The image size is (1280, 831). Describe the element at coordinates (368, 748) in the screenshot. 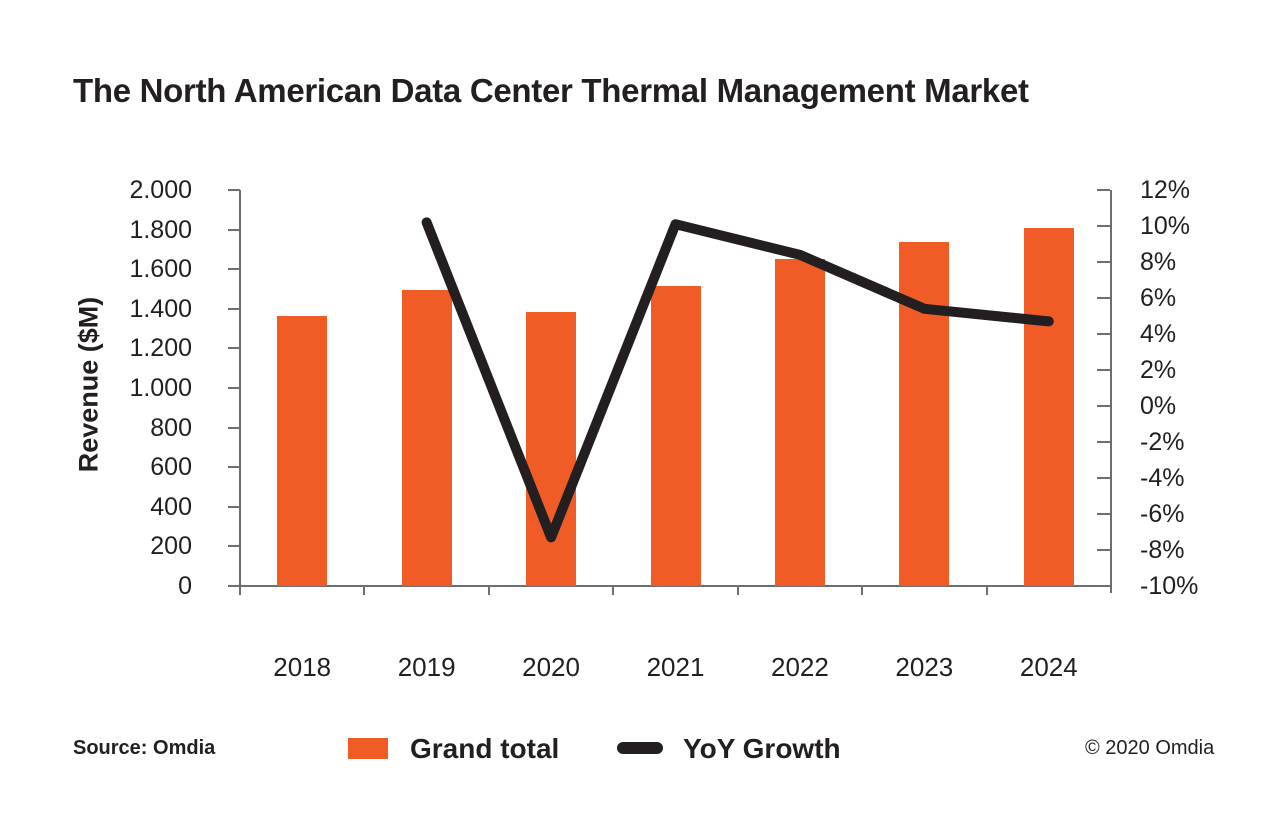

I see `legend-bar-swatch` at that location.